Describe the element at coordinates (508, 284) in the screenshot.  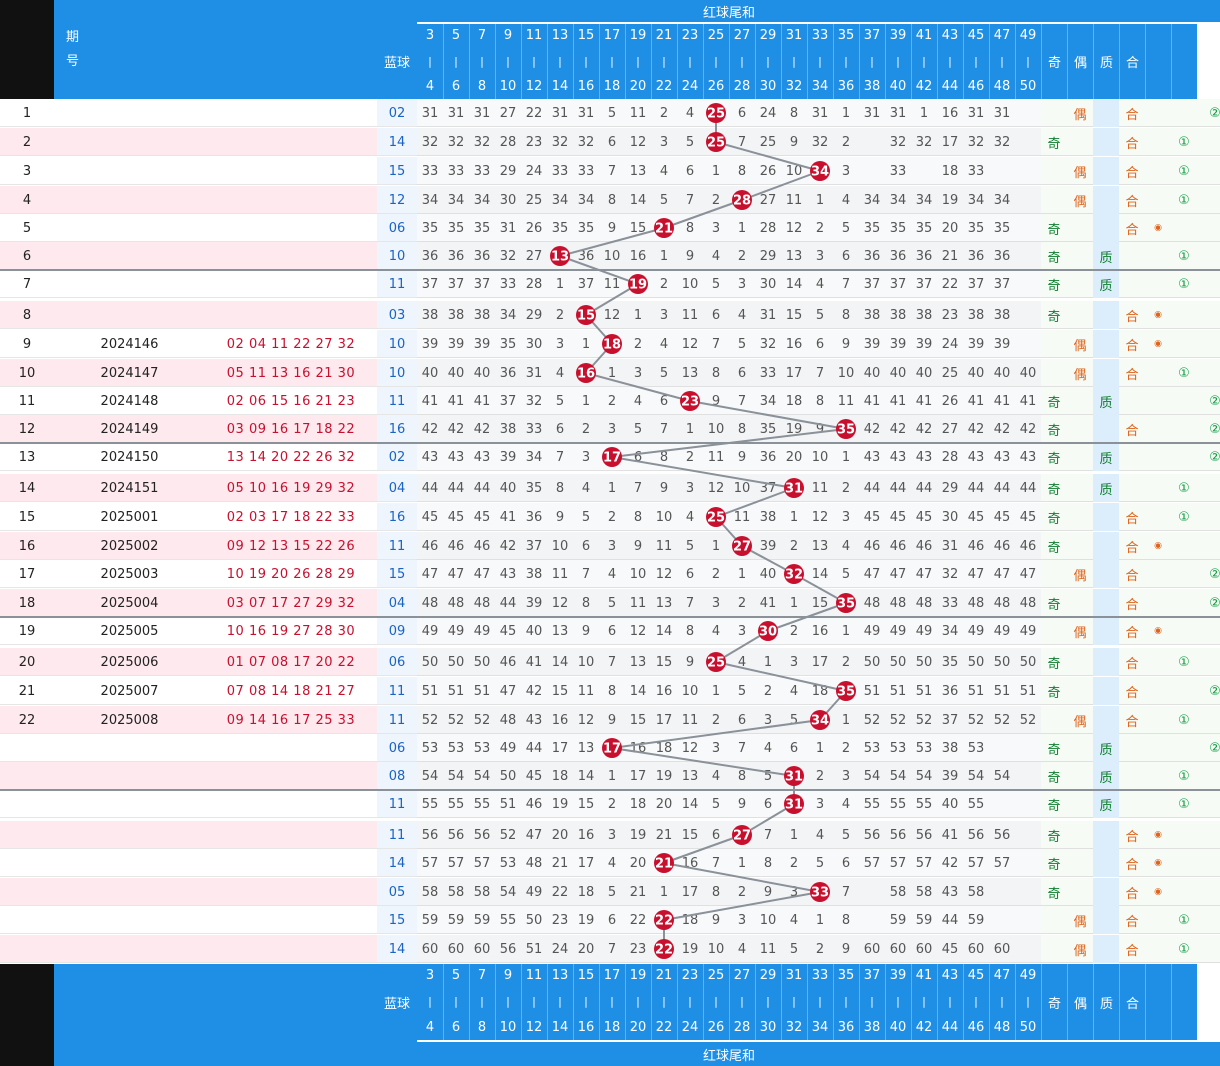
I see `trend-cell: 33` at that location.